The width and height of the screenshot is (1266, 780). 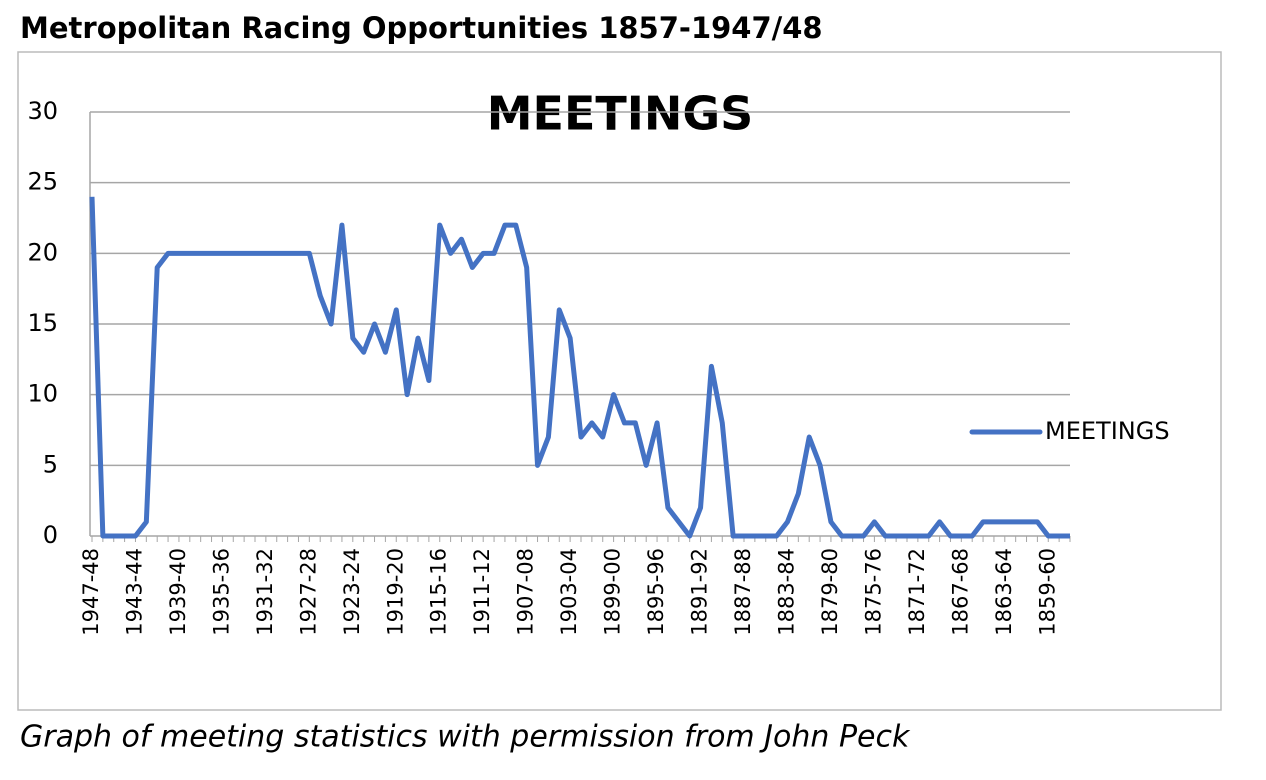 What do you see at coordinates (42, 394) in the screenshot?
I see `y-tick-label: 10` at bounding box center [42, 394].